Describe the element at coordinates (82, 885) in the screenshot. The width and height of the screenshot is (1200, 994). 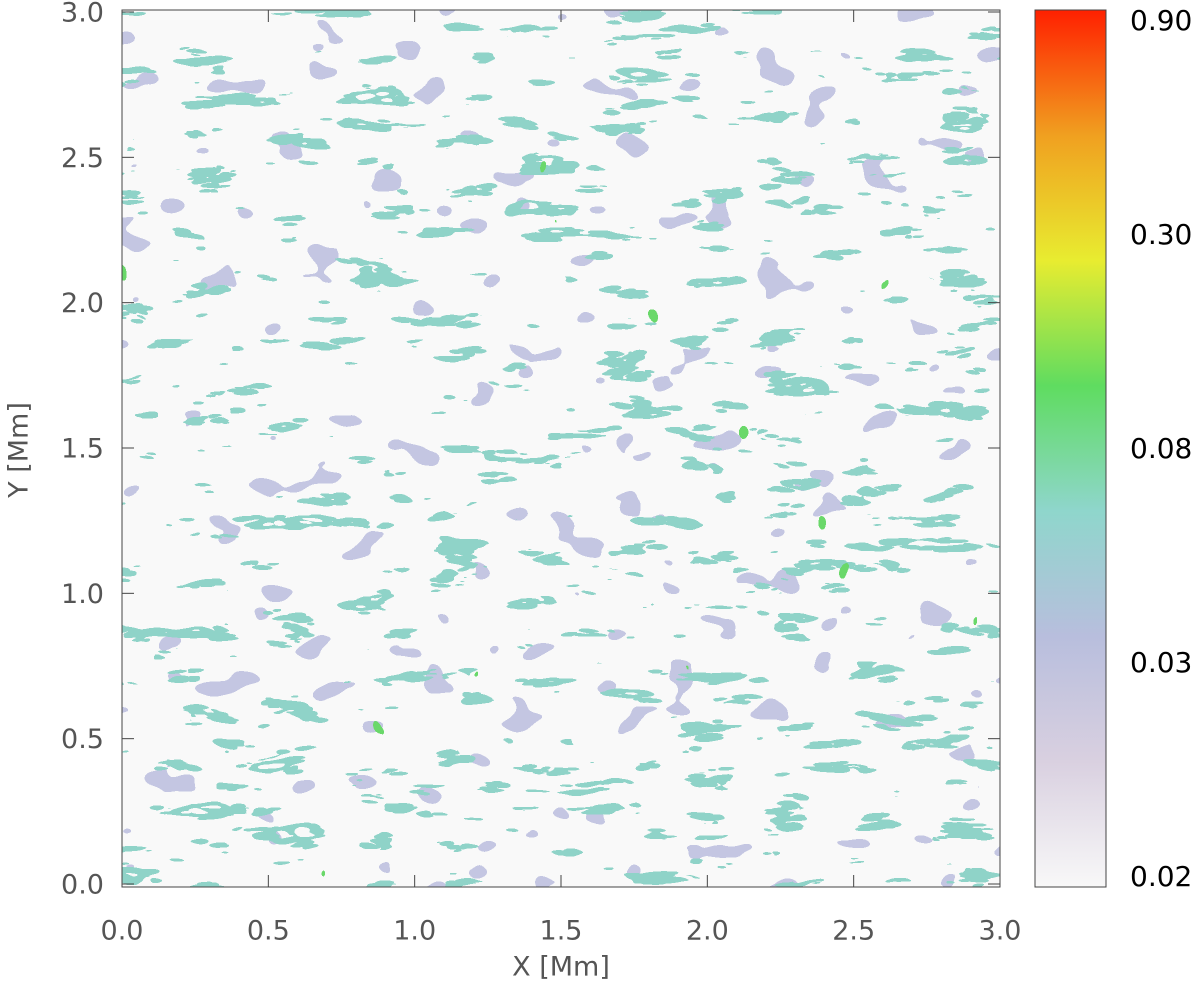
I see `y-tick-label: 0.0` at that location.